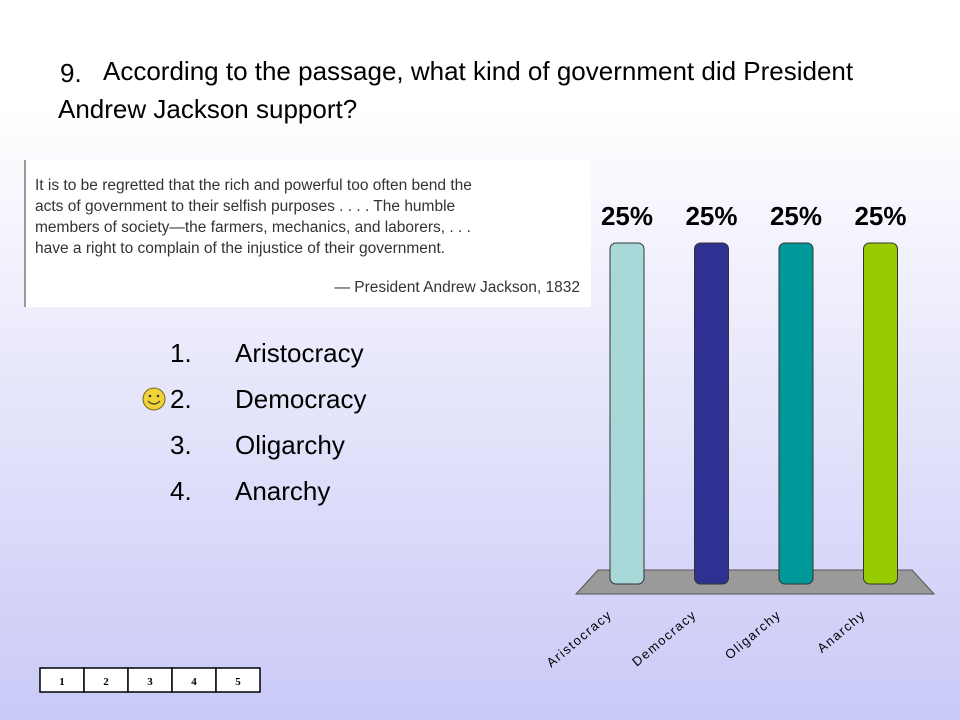 This screenshot has width=960, height=720. Describe the element at coordinates (664, 638) in the screenshot. I see `category-label: Democracy` at that location.